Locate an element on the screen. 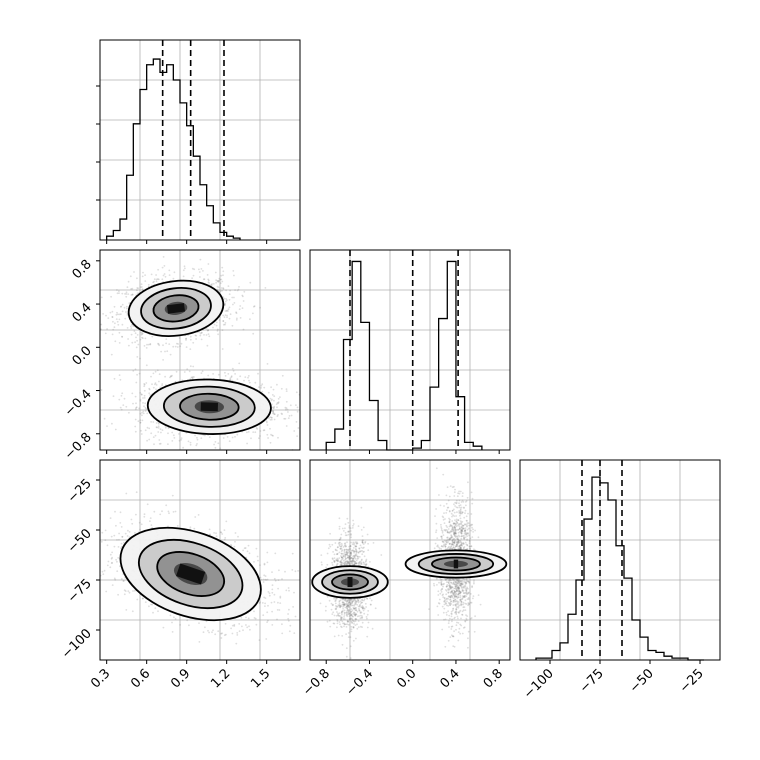 Image resolution: width=760 pixels, height=760 pixels. p1-vs-p0-density-peak is located at coordinates (209, 407).